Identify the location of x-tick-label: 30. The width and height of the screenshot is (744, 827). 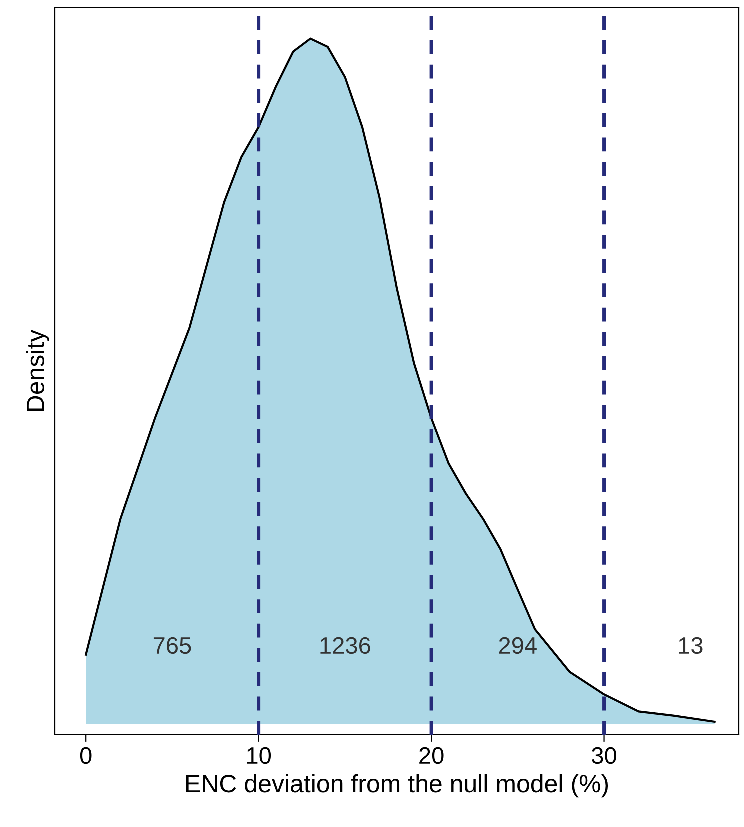
(604, 755).